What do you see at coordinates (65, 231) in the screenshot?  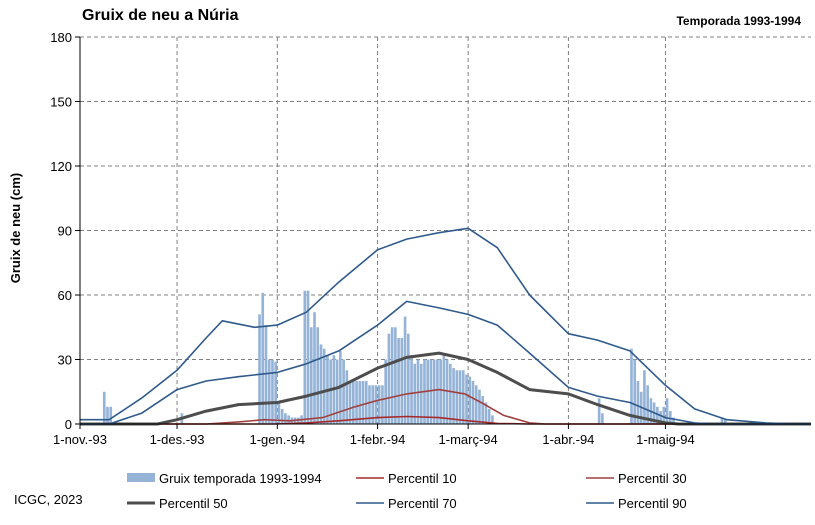 I see `y-tick-label: 90` at bounding box center [65, 231].